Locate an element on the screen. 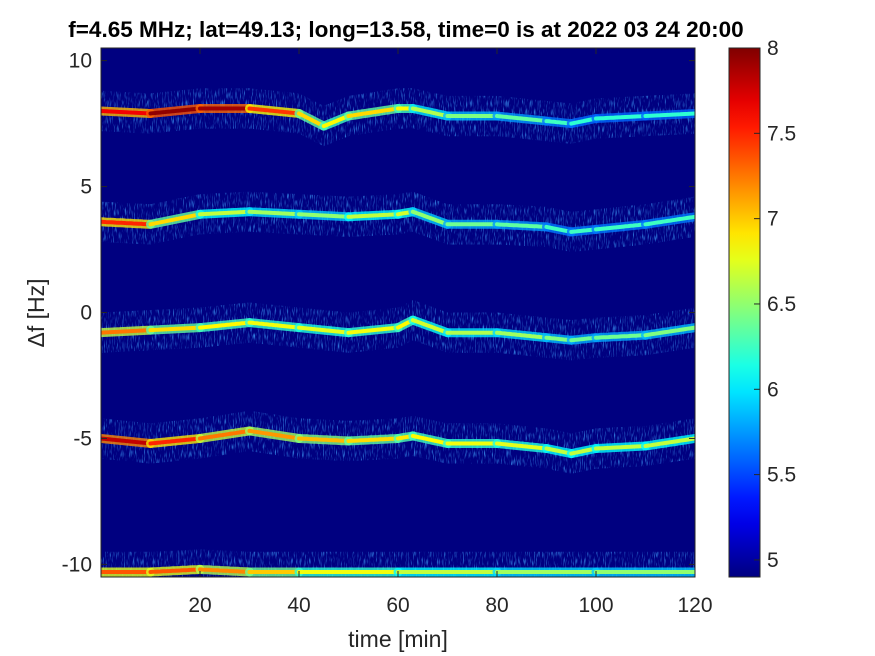 This screenshot has width=875, height=656. x-tick-label: 40 is located at coordinates (298, 605).